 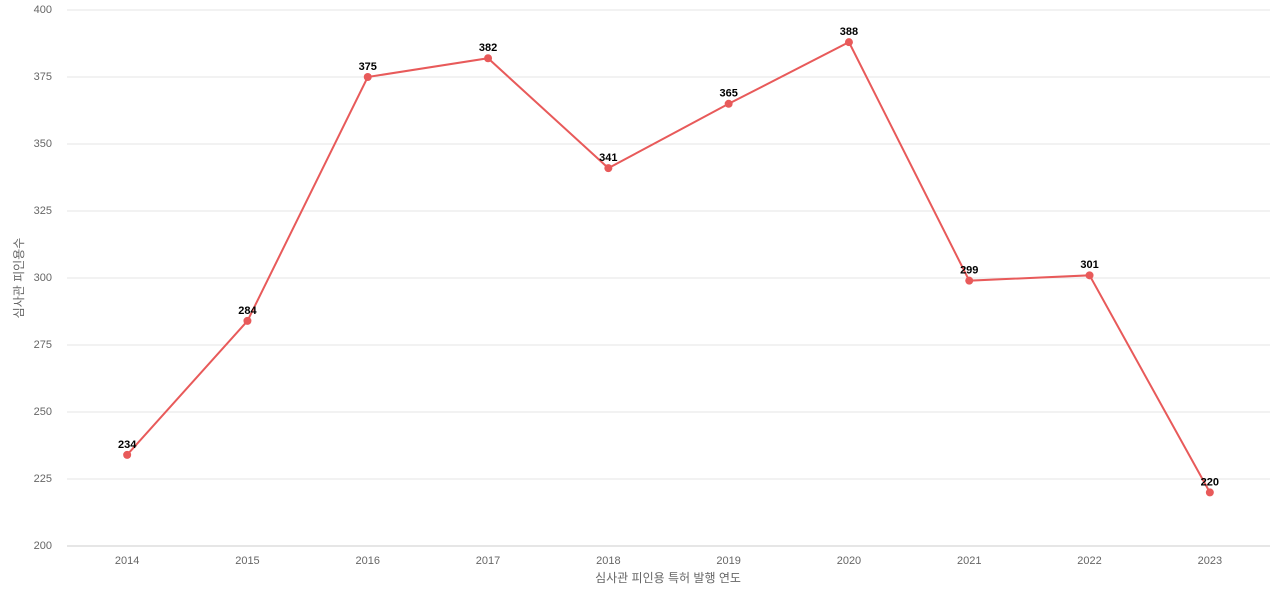 What do you see at coordinates (368, 67) in the screenshot?
I see `value-label: 375` at bounding box center [368, 67].